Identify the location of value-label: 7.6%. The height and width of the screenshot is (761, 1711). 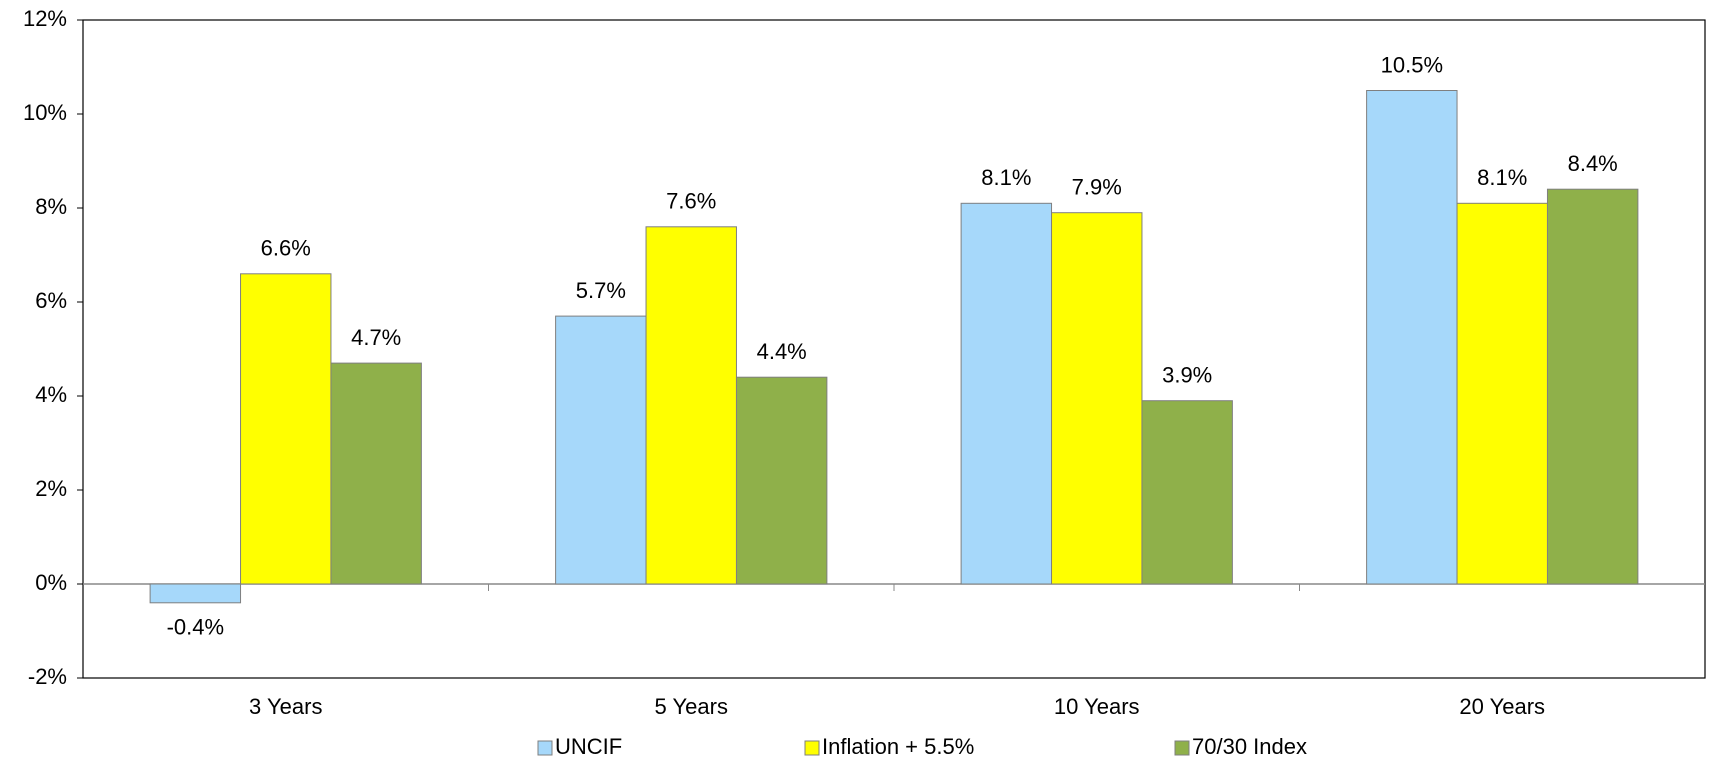
(691, 201).